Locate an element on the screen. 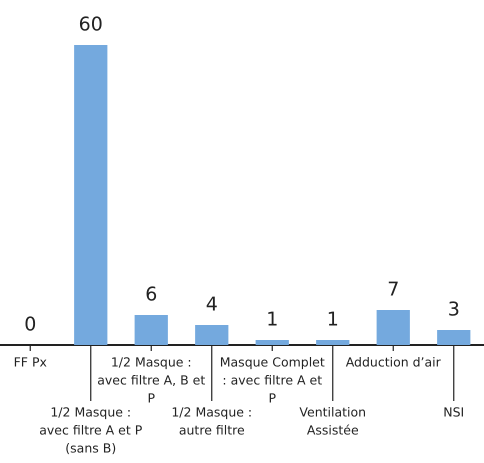 The image size is (484, 463). x-tick-label: NSI is located at coordinates (453, 412).